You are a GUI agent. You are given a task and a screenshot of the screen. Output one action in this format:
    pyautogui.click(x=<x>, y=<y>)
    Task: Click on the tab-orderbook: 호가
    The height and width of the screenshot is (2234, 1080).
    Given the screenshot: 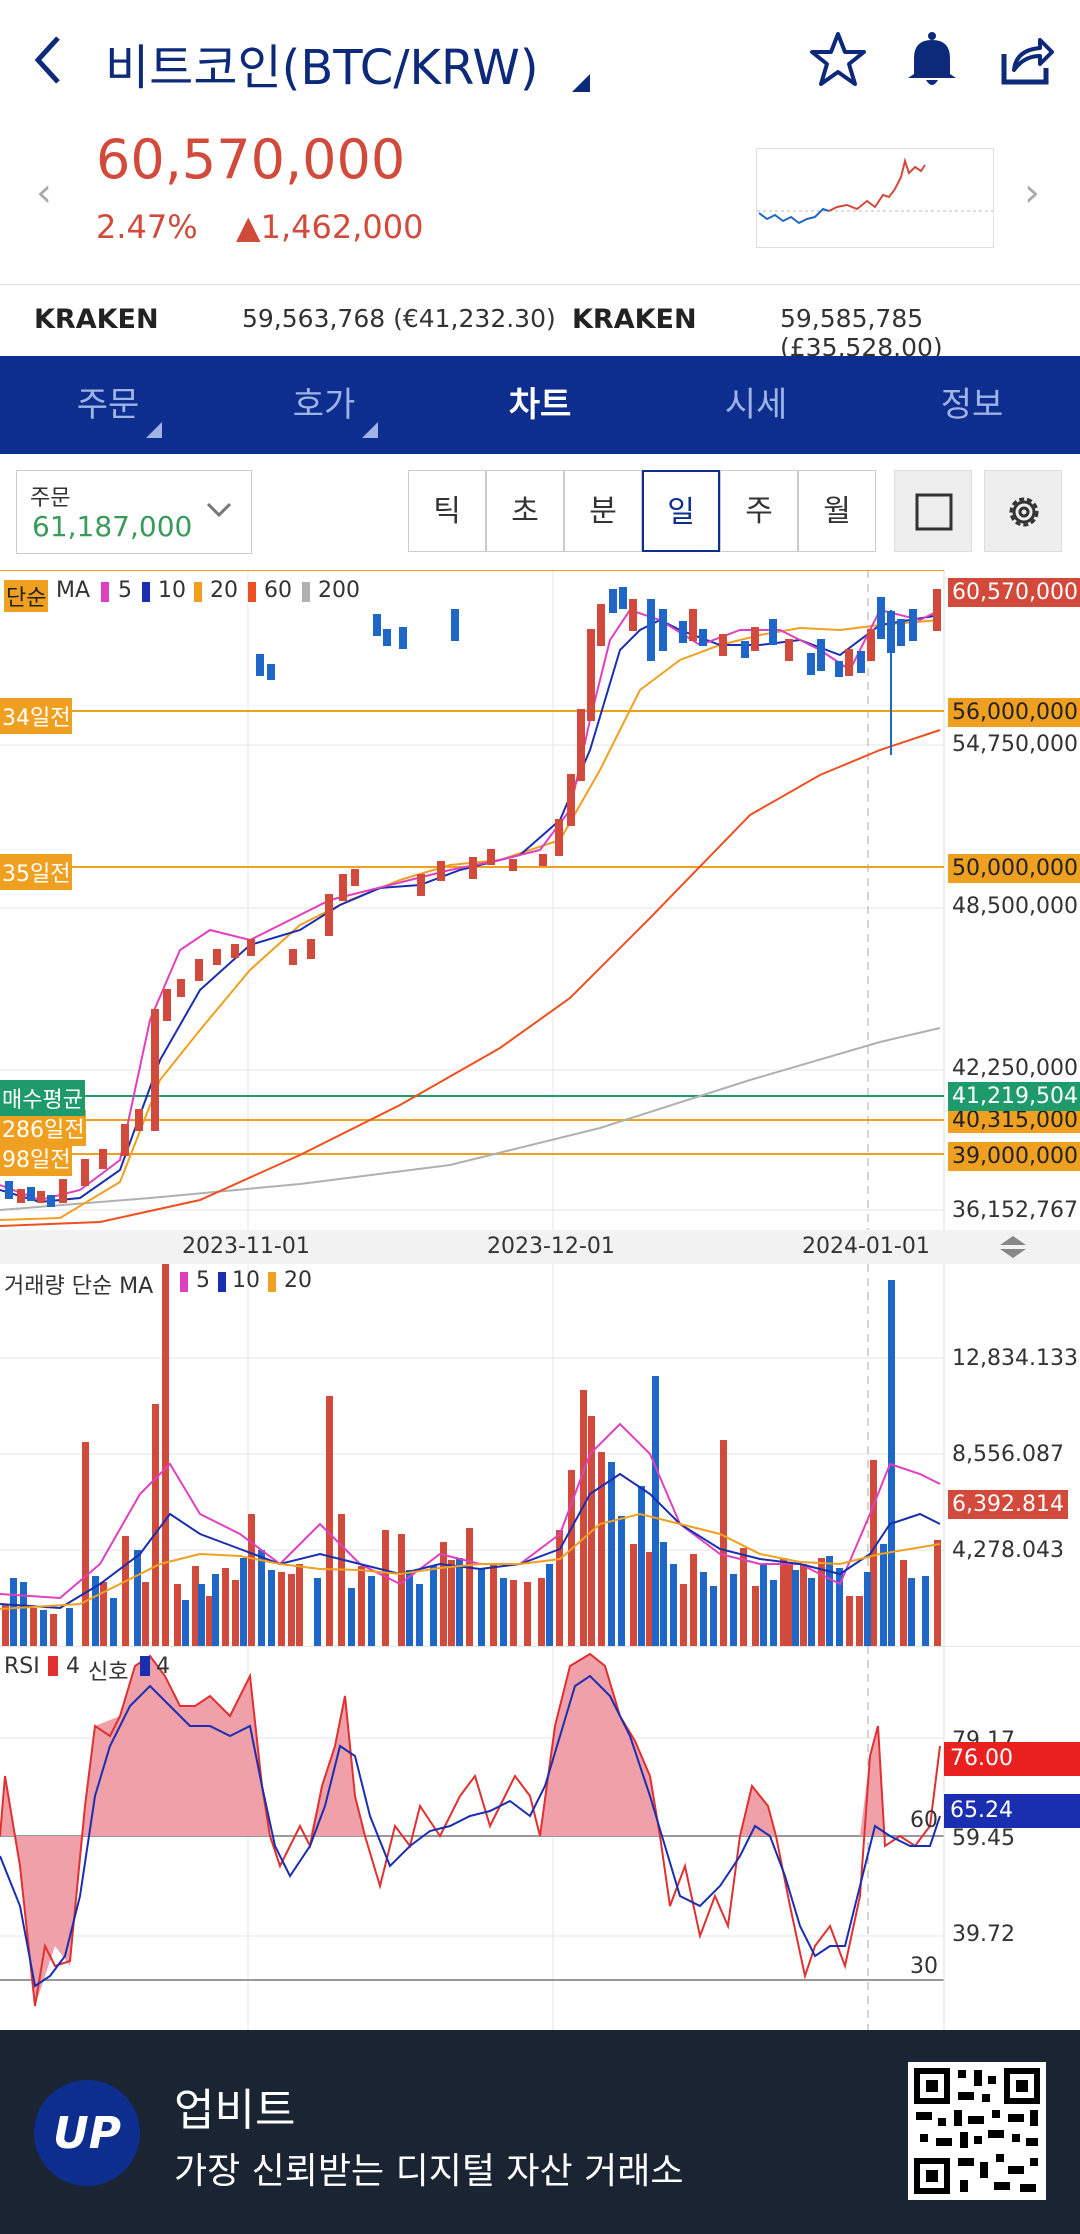 What is the action you would take?
    pyautogui.click(x=324, y=405)
    